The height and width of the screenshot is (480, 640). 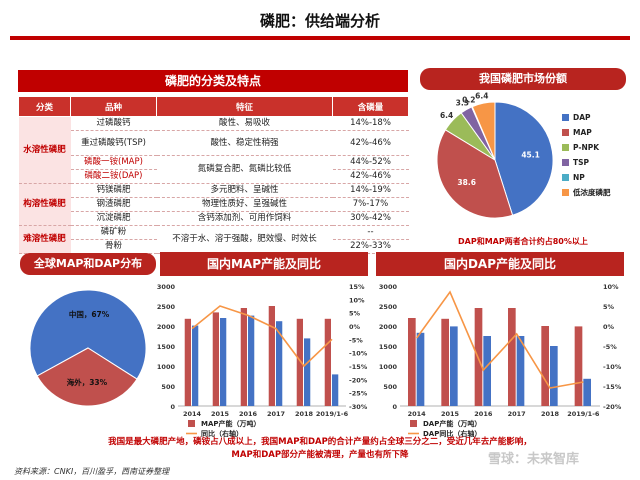 I want to click on table-row: 构溶性磷肥 钙镁磷肥 多元肥料、呈碱性 14%-19%, so click(x=213, y=204).